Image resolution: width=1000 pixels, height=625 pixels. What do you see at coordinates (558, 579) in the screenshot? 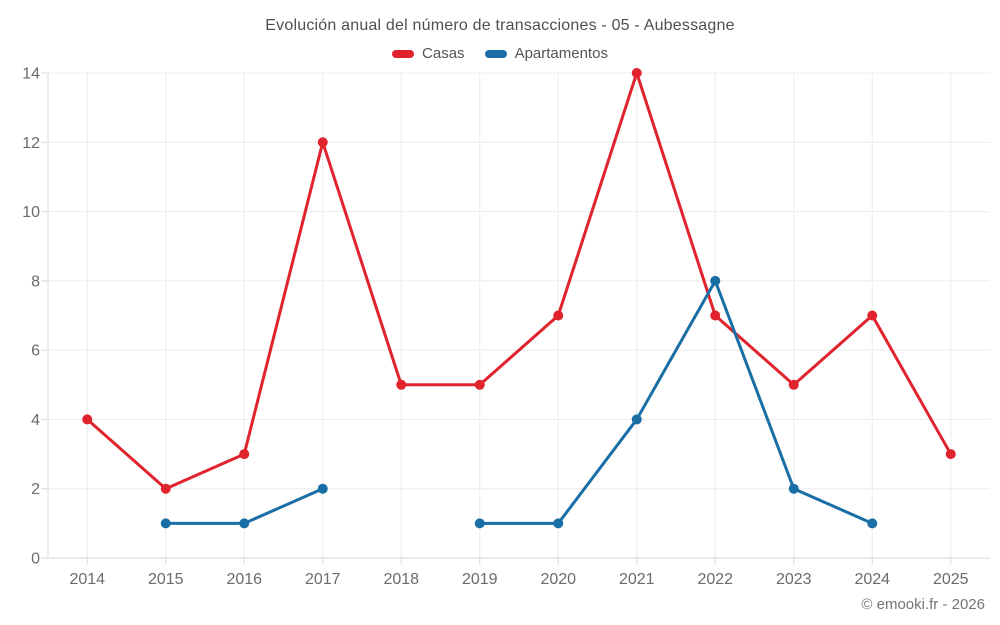
I see `x-tick-label: 2020` at bounding box center [558, 579].